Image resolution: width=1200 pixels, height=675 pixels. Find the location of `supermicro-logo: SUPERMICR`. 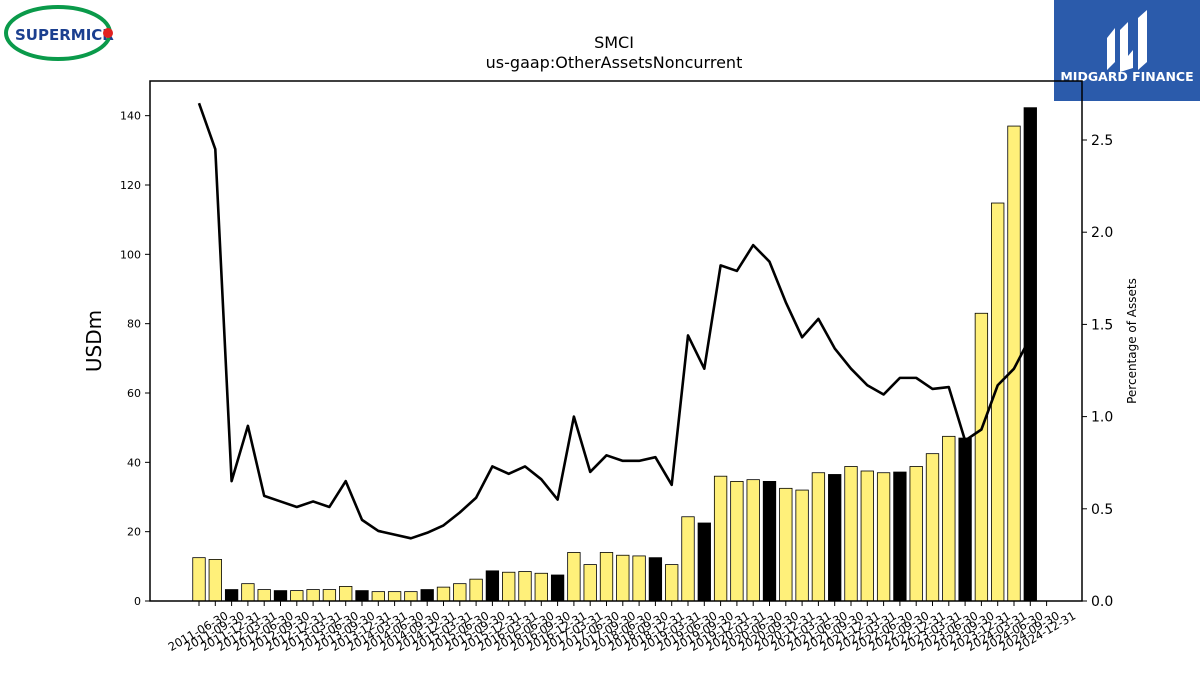

supermicro-logo: SUPERMICR is located at coordinates (59, 33).